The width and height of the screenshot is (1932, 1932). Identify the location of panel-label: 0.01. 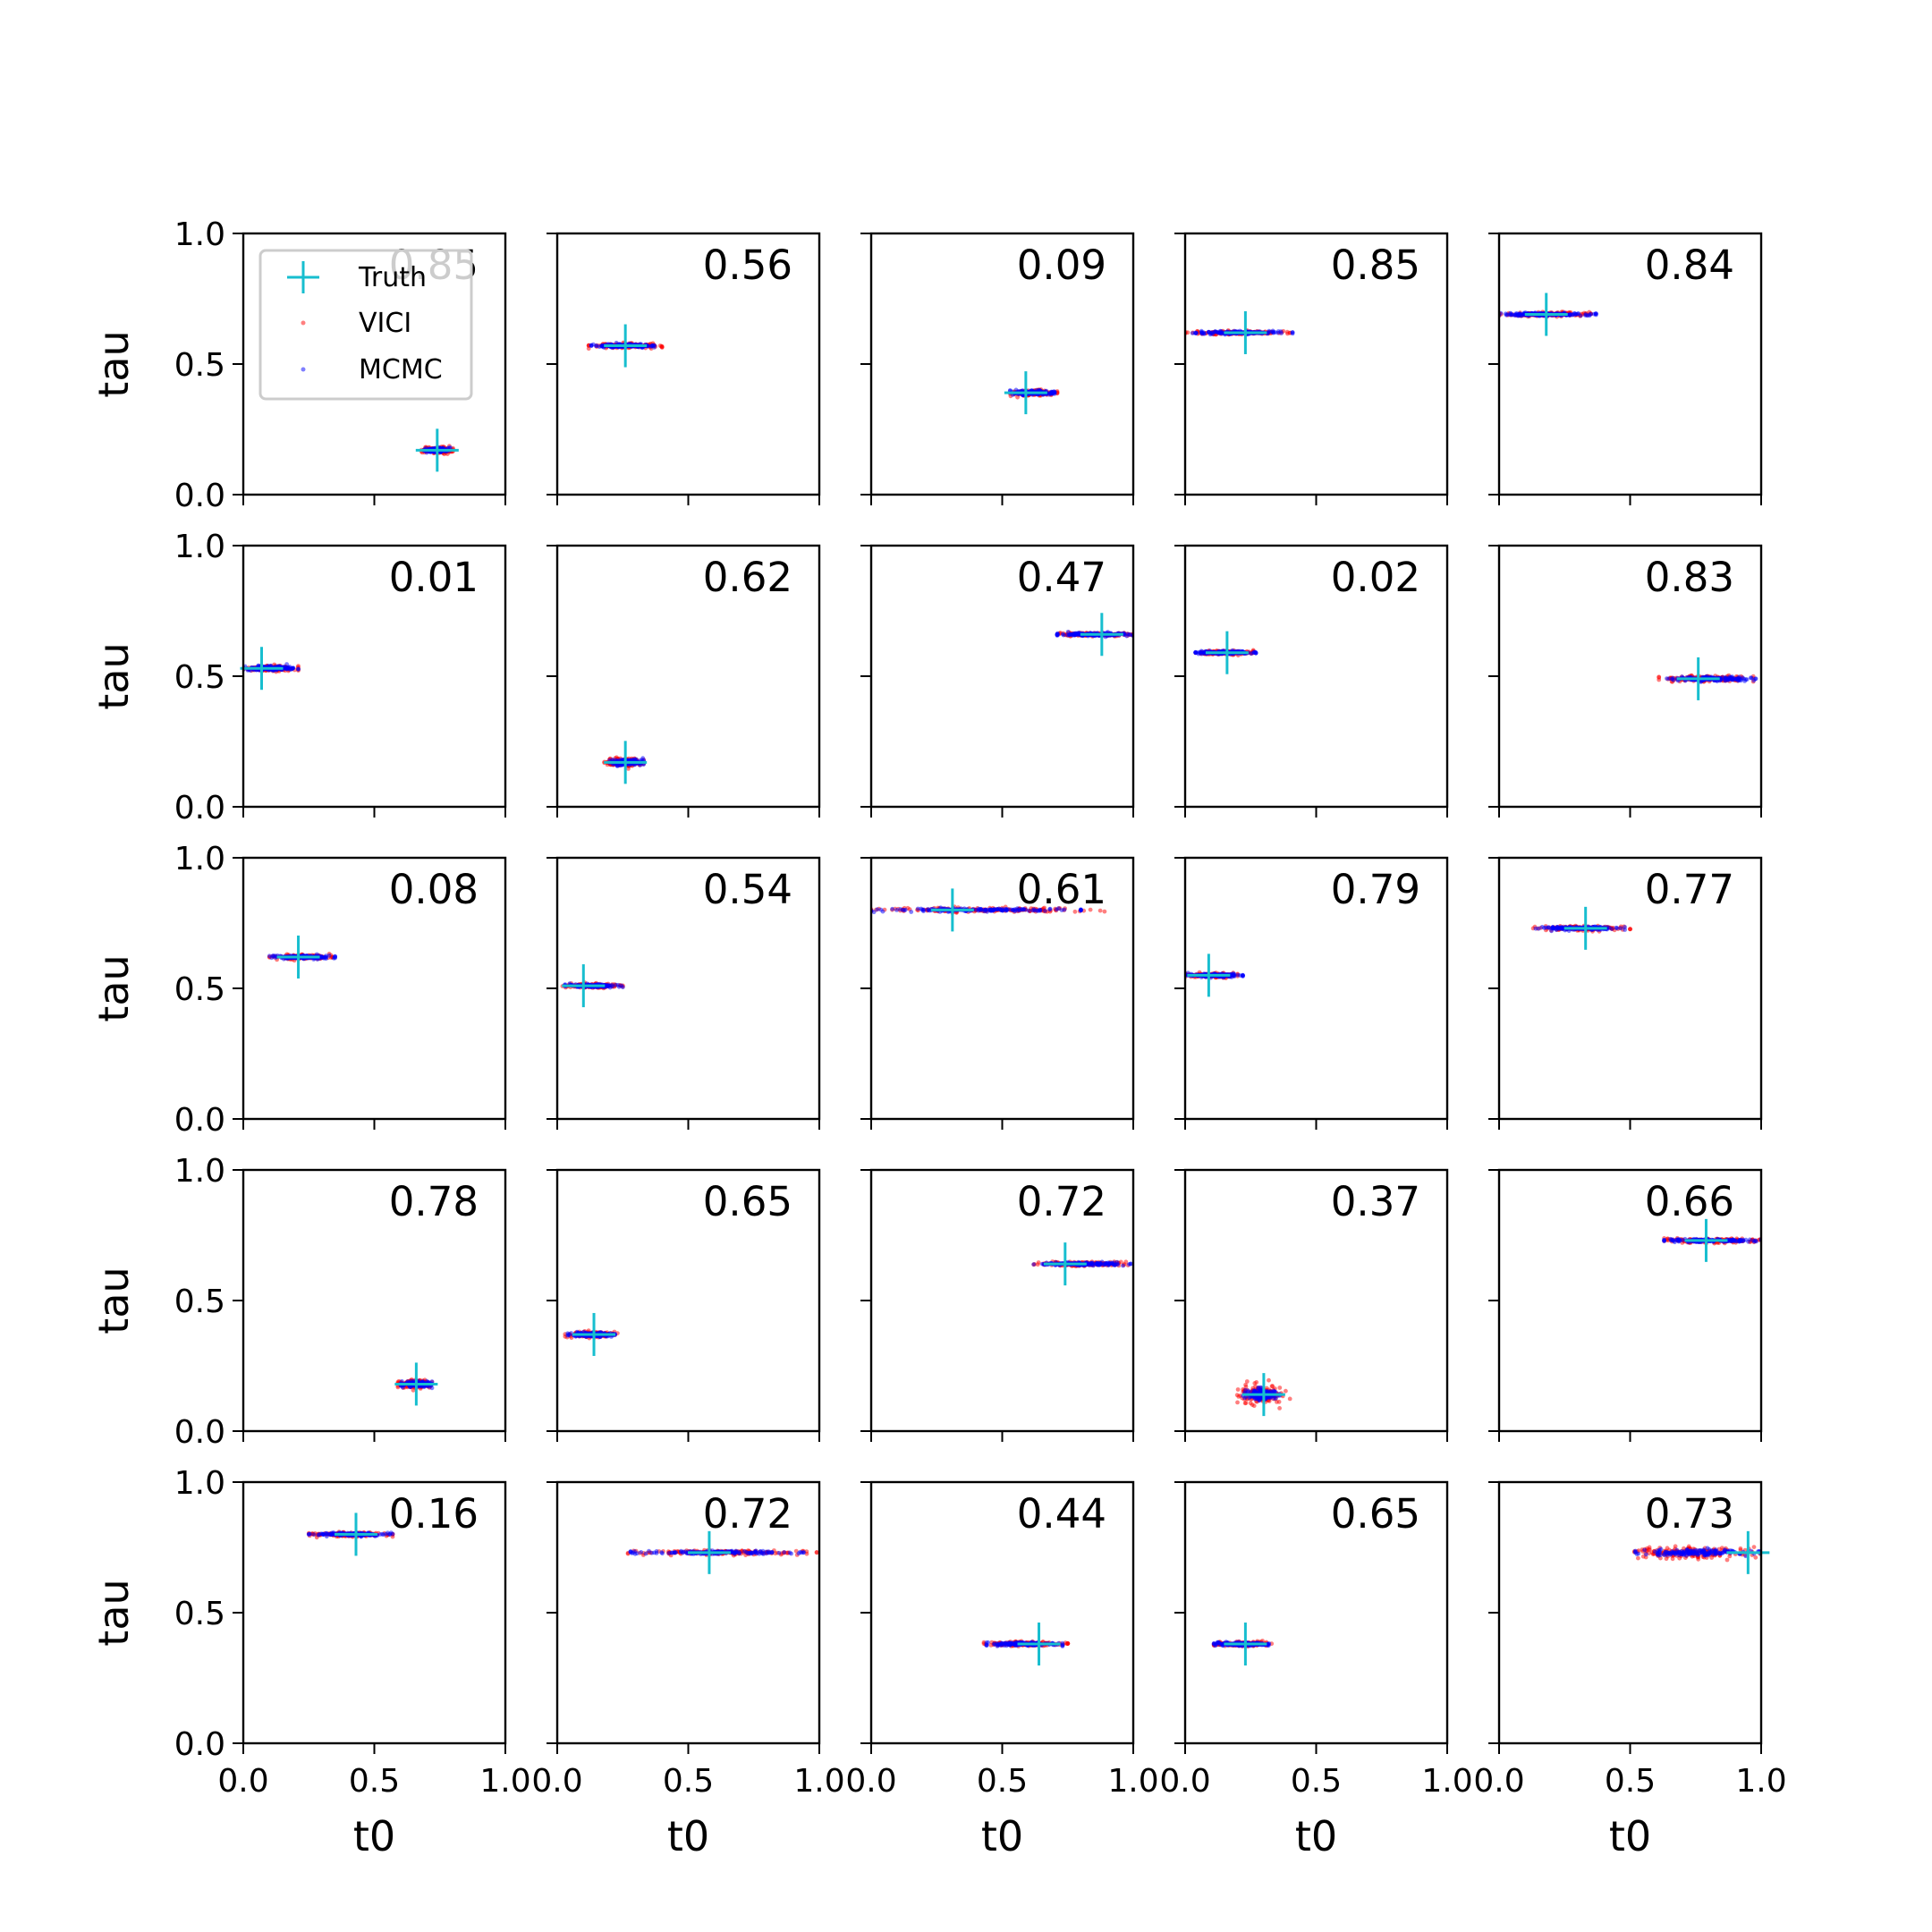
(434, 577).